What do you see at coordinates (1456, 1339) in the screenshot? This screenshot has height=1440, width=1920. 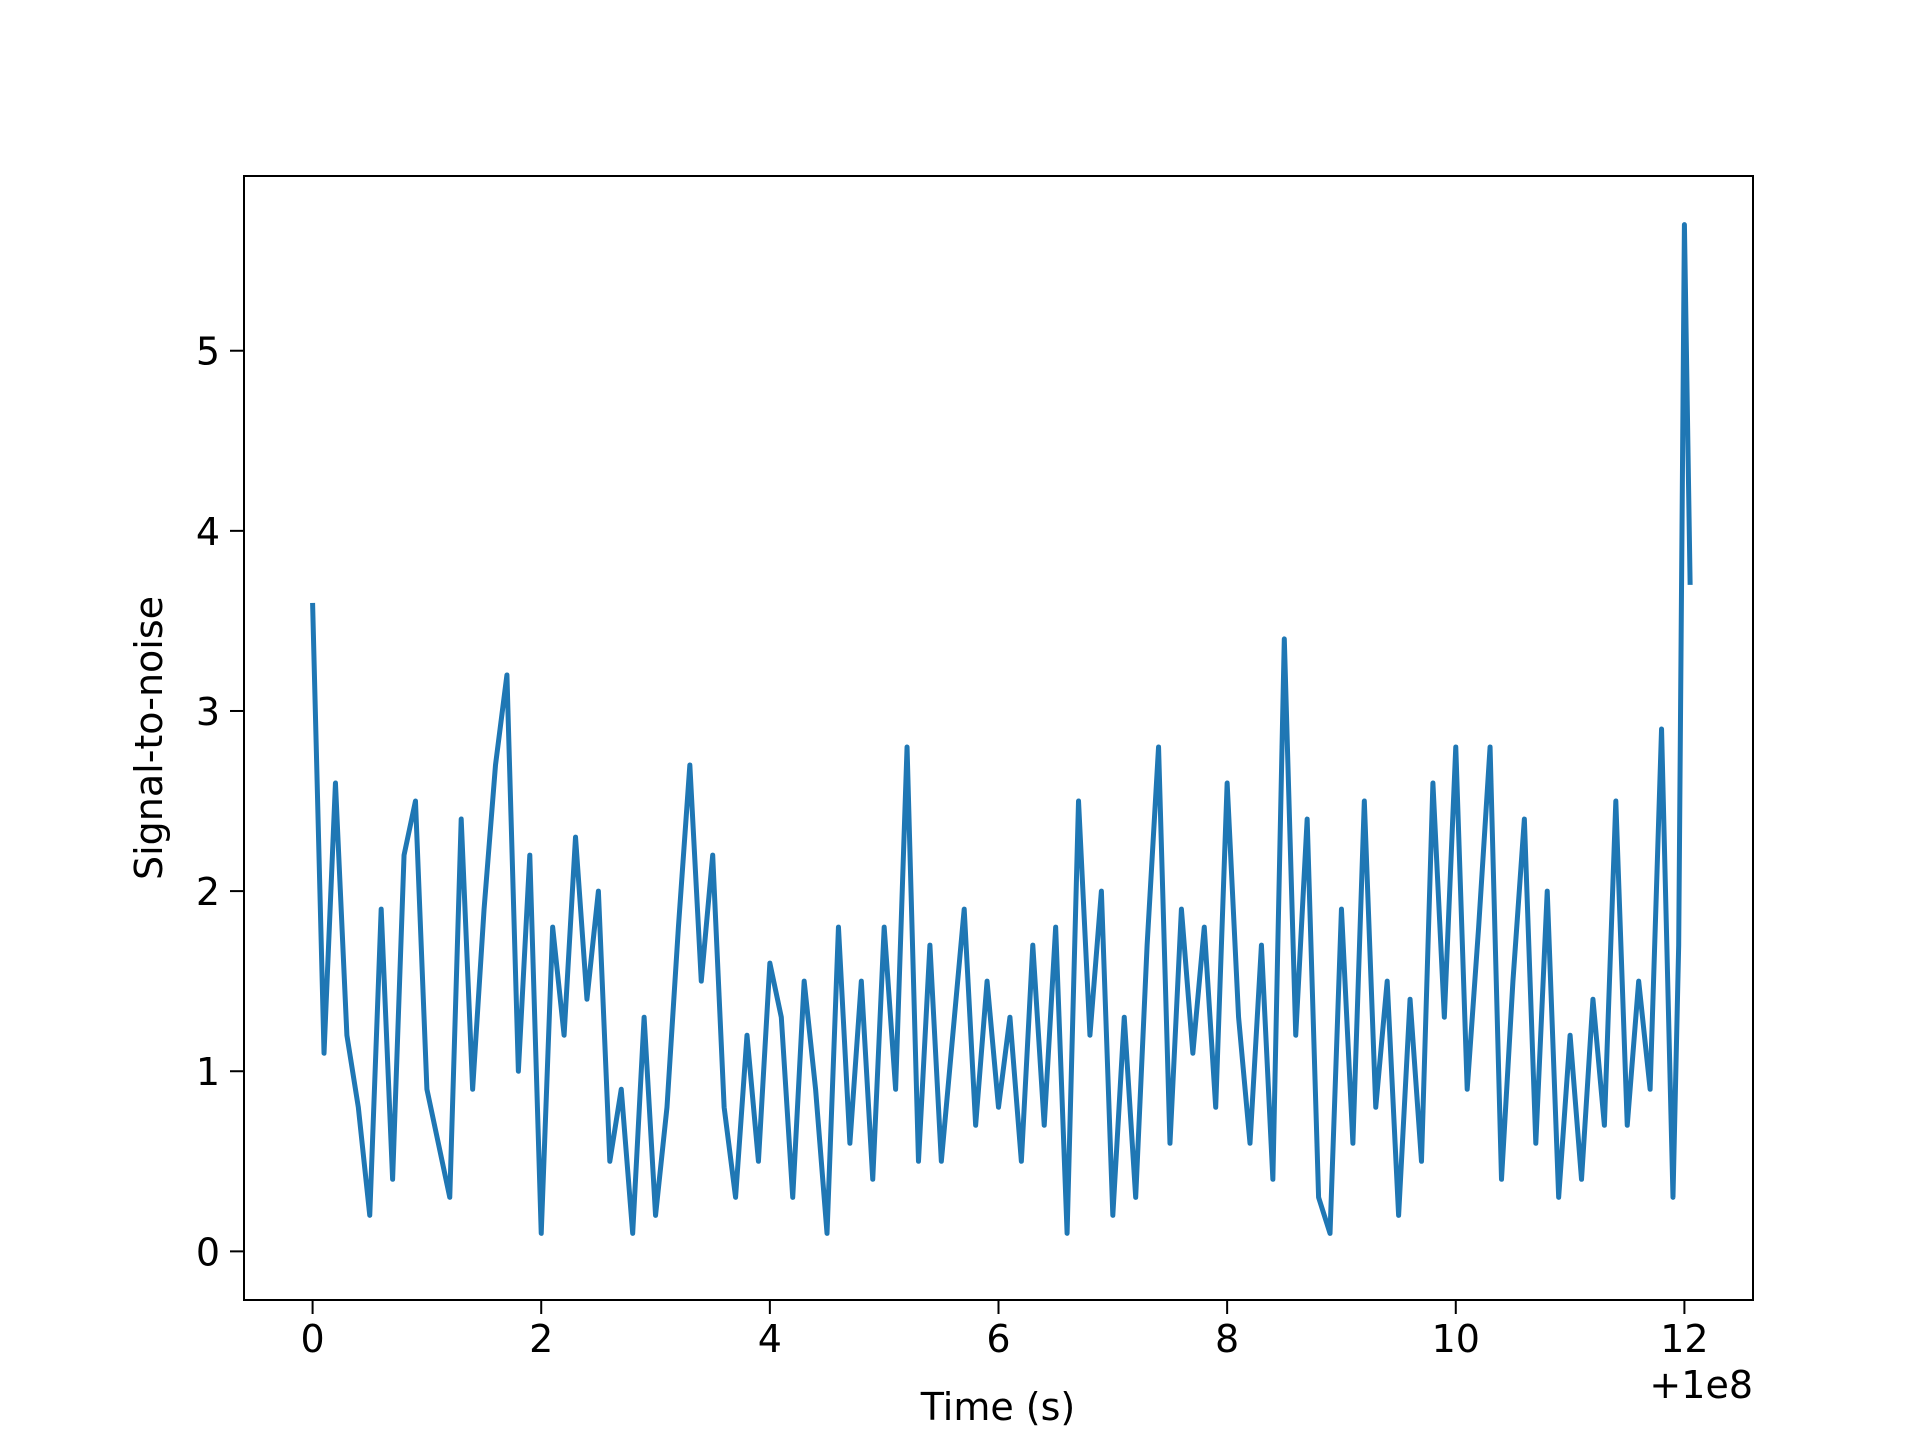 I see `x-tick-label: 10` at bounding box center [1456, 1339].